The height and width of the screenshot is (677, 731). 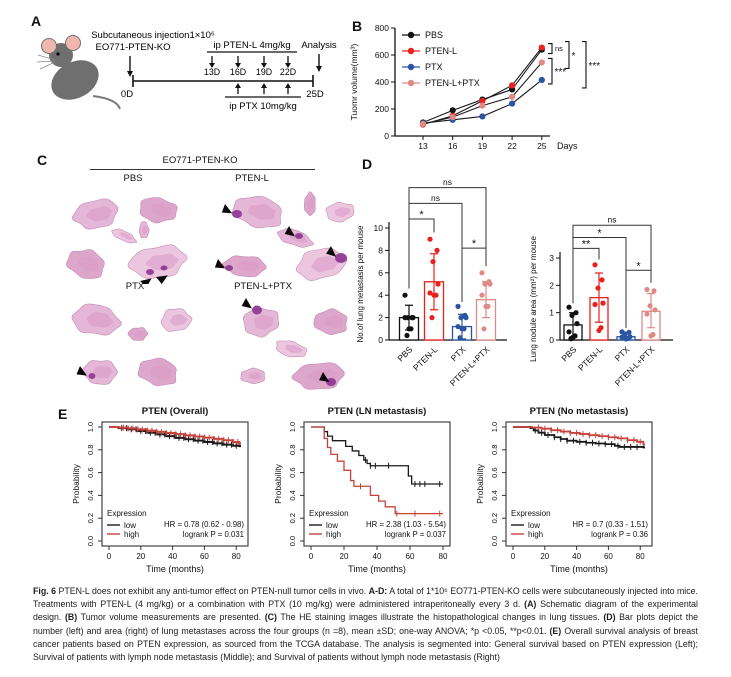 What do you see at coordinates (288, 72) in the screenshot?
I see `treatment-day-22: 22D` at bounding box center [288, 72].